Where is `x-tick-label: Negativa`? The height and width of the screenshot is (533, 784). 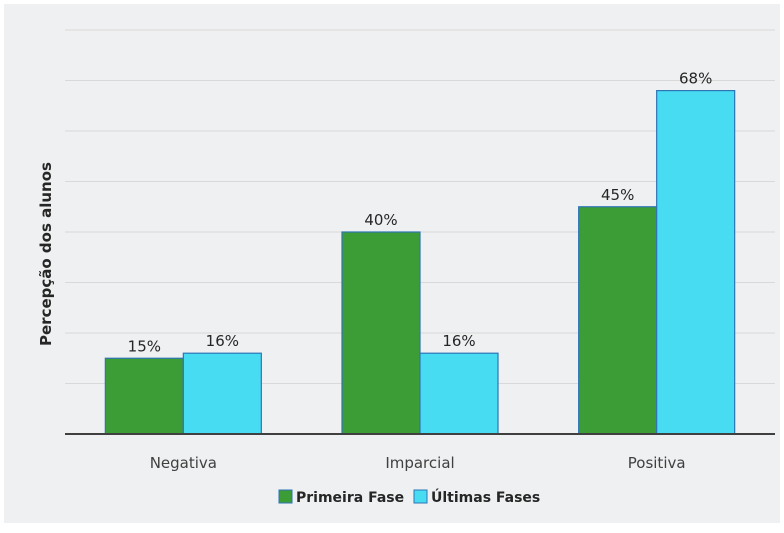 x-tick-label: Negativa is located at coordinates (183, 463).